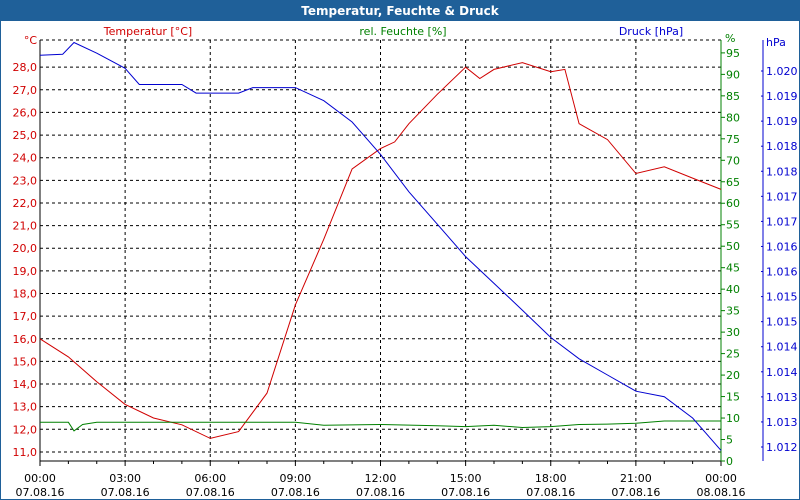 This screenshot has height=500, width=800. I want to click on humidity-tick-label: 85, so click(733, 96).